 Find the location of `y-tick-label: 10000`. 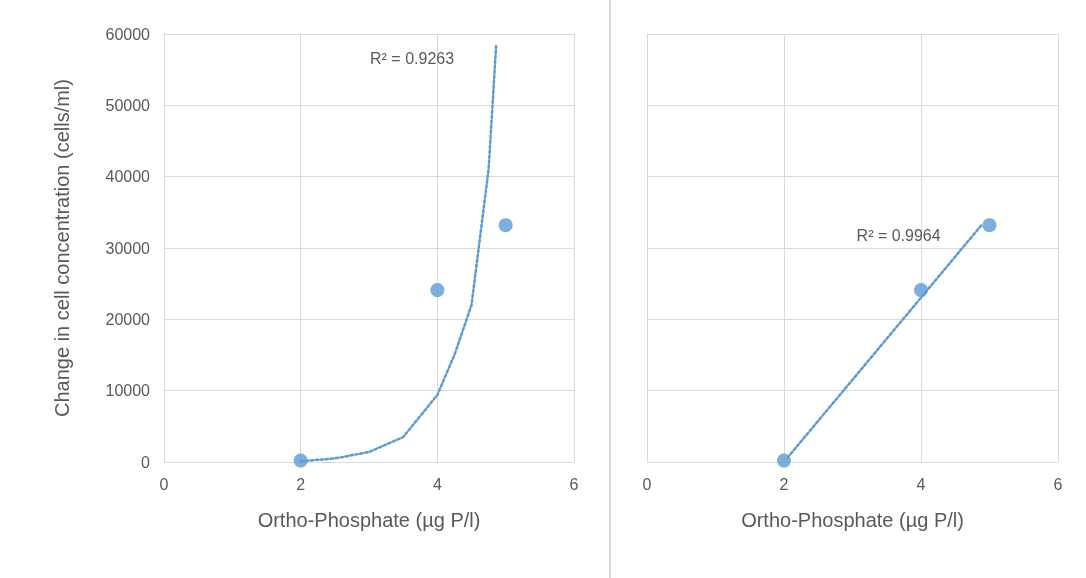

y-tick-label: 10000 is located at coordinates (128, 391).